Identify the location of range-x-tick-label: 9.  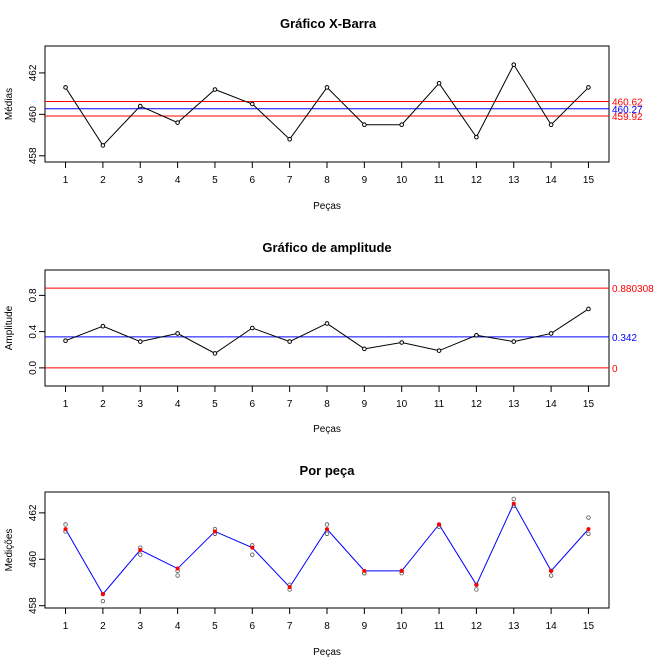
(365, 404).